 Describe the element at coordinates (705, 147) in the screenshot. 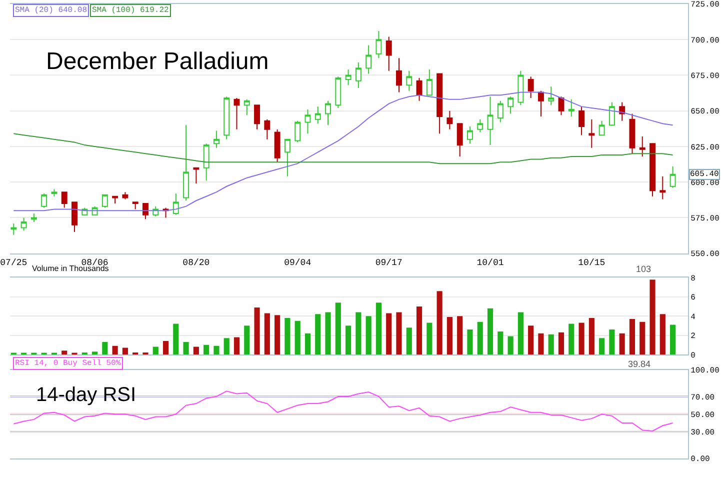

I see `y-tick-label: 625.00` at that location.